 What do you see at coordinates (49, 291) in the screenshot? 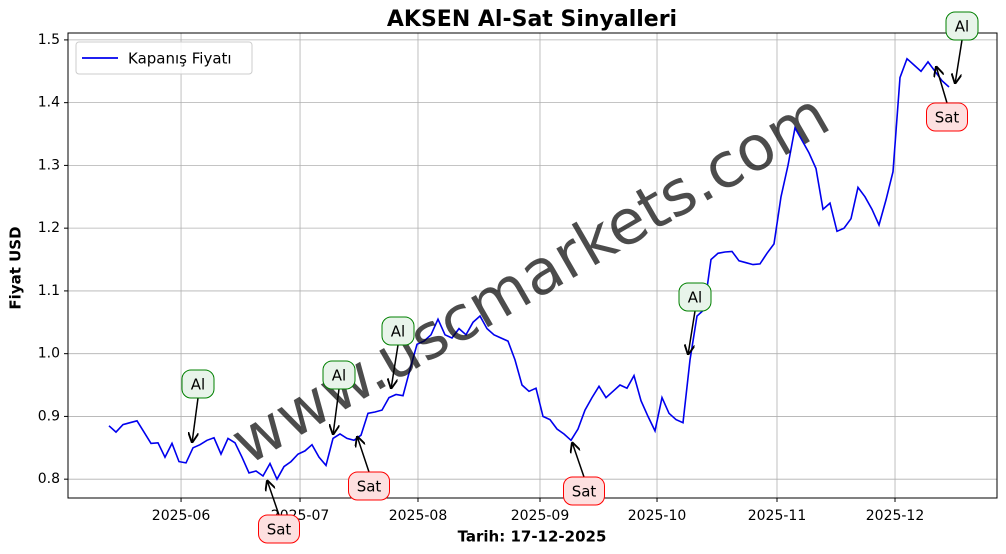
I see `y-tick-label: 1.1` at bounding box center [49, 291].